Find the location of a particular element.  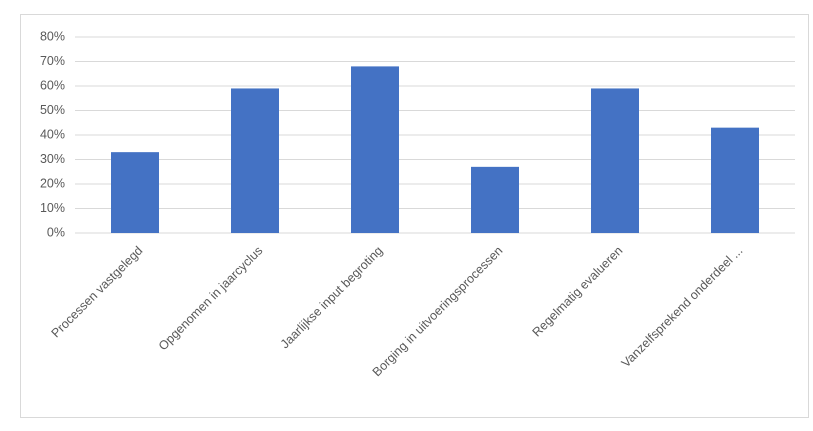

y-tick-label: 0% is located at coordinates (56, 232).